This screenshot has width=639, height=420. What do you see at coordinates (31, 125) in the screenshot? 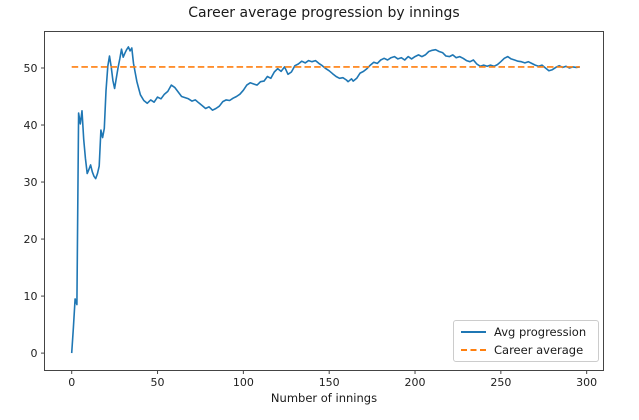
I see `y-tick-label: 40` at bounding box center [31, 125].